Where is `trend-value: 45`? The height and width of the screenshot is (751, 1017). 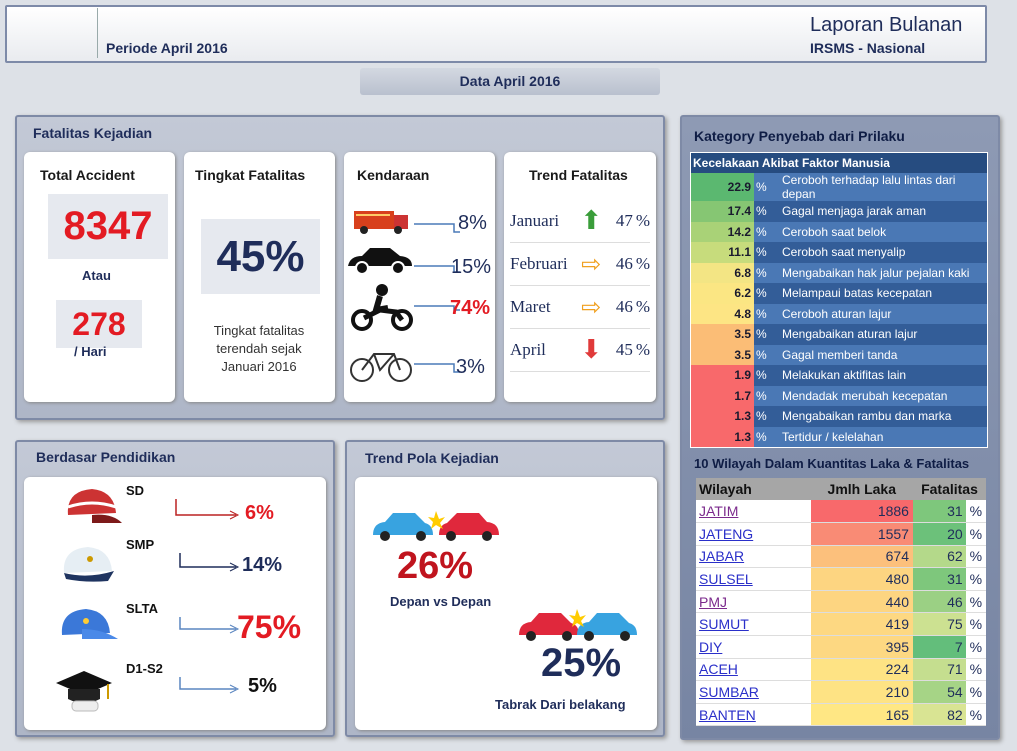 trend-value: 45 is located at coordinates (624, 349).